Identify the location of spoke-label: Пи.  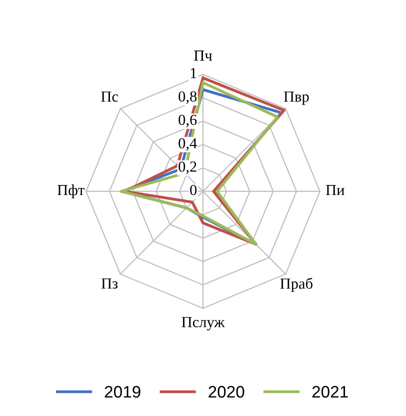
(335, 190).